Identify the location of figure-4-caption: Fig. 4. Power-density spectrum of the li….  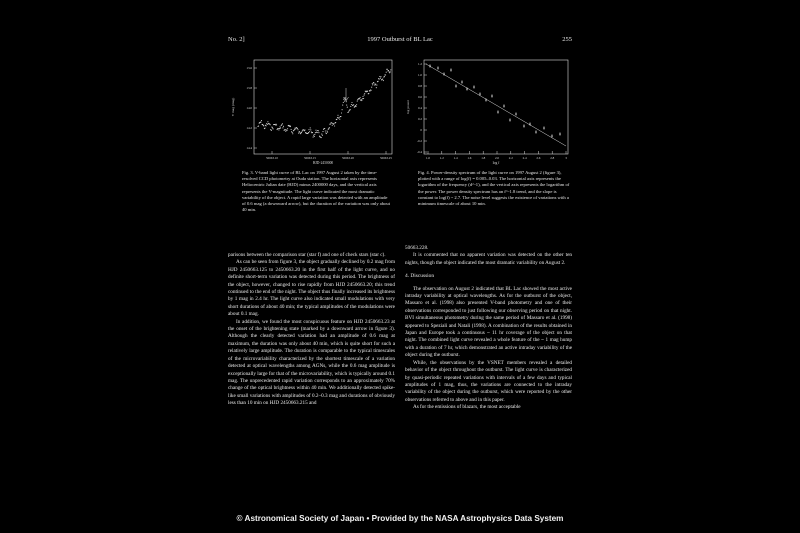
(494, 188).